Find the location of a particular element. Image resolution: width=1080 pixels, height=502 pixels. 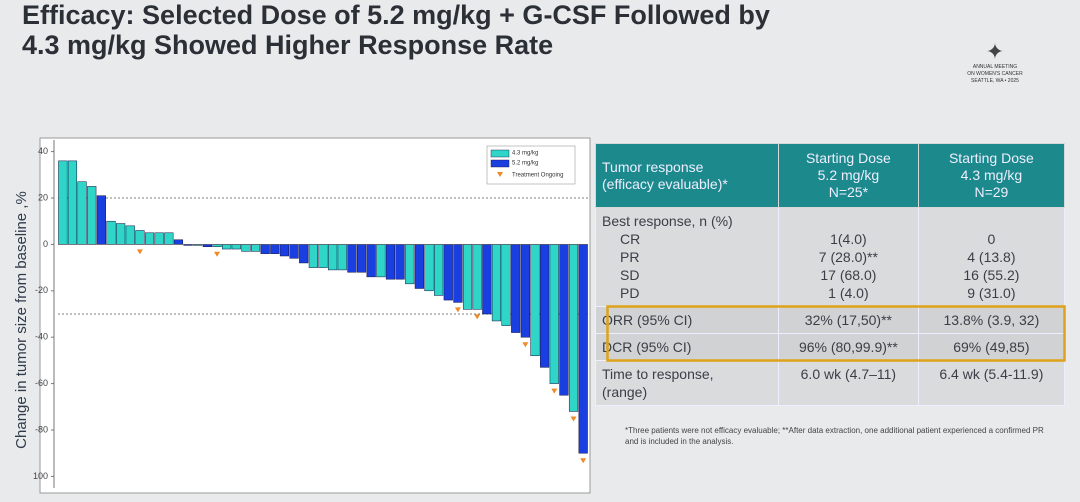

cell-line: 16 (55.2) is located at coordinates (991, 275).